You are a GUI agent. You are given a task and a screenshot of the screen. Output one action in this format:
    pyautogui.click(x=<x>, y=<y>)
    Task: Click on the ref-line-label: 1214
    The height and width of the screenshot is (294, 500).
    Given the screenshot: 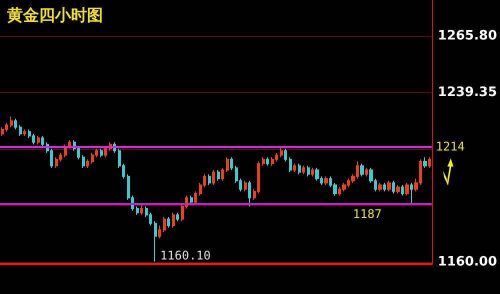 What is the action you would take?
    pyautogui.click(x=450, y=147)
    